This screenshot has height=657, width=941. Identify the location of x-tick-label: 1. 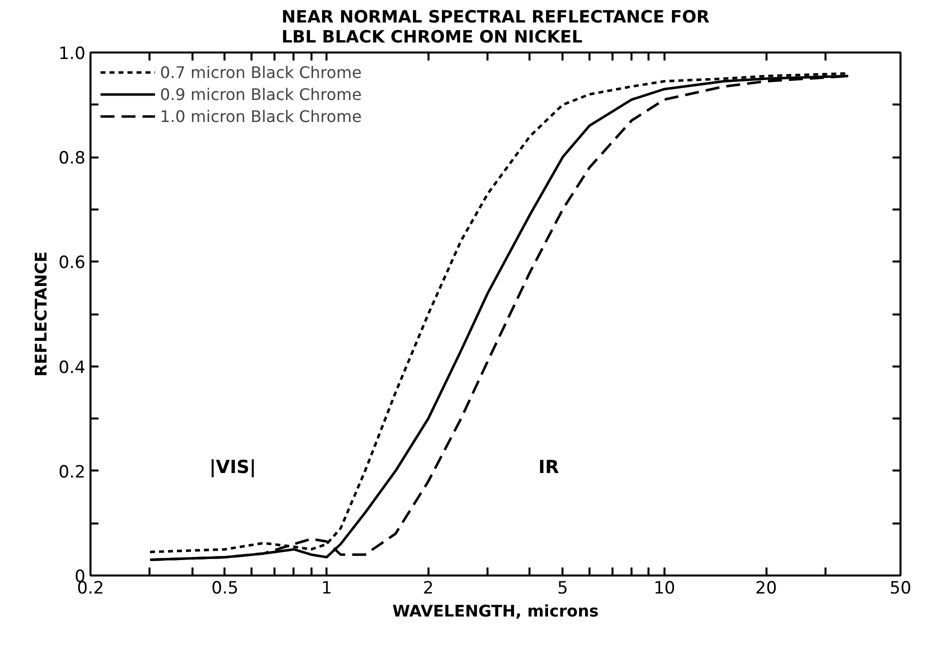
(326, 588).